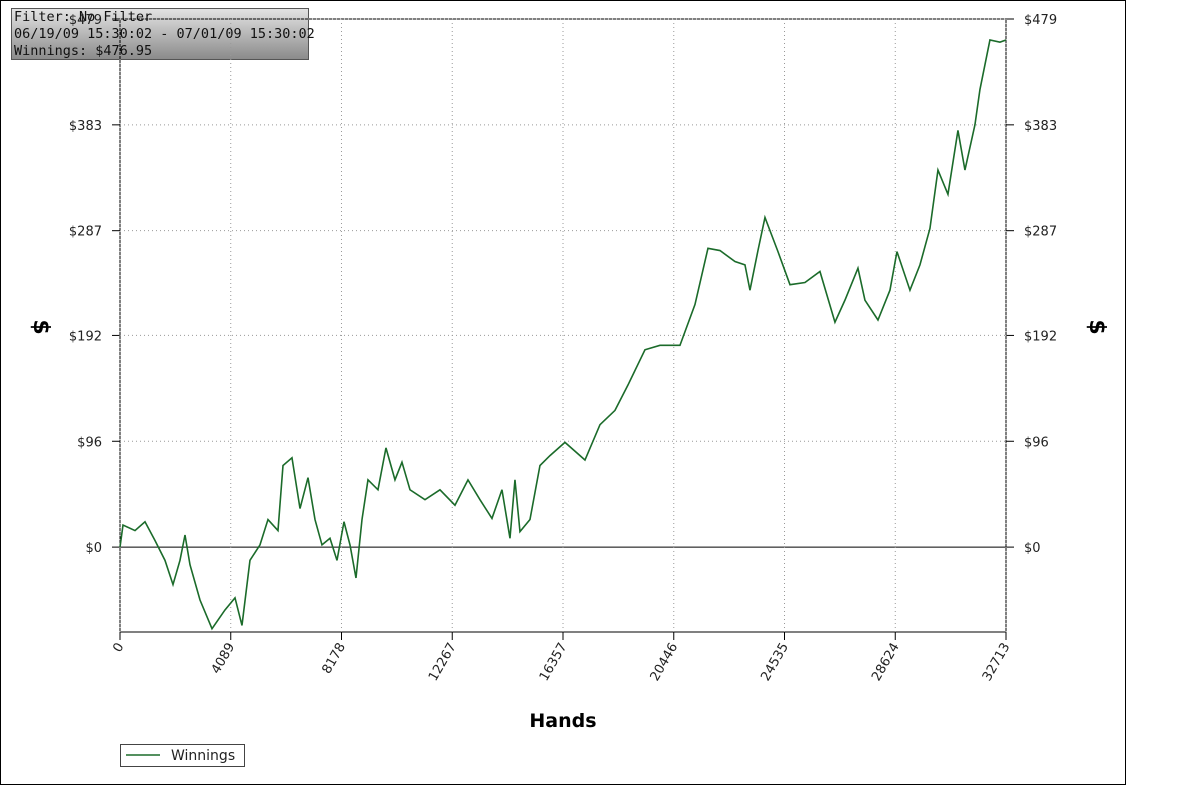  What do you see at coordinates (89, 442) in the screenshot?
I see `y-tick-label: $96` at bounding box center [89, 442].